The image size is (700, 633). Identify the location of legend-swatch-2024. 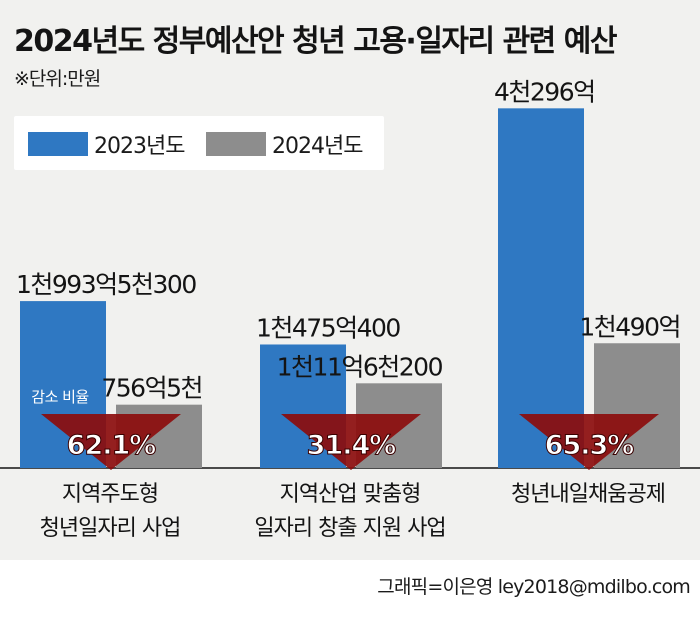
(236, 144).